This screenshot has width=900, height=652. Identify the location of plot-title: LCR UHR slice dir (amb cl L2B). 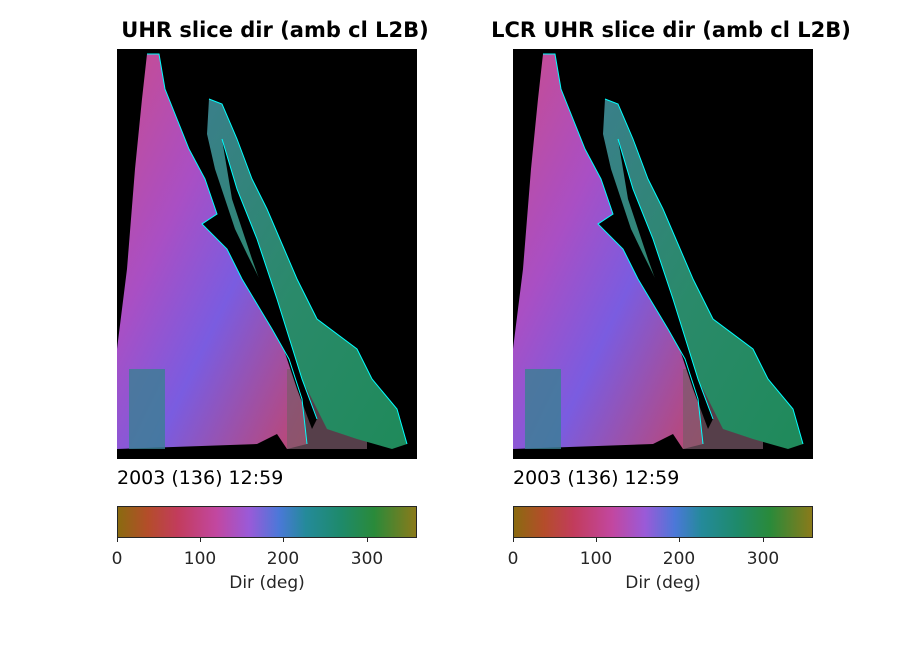
(671, 30).